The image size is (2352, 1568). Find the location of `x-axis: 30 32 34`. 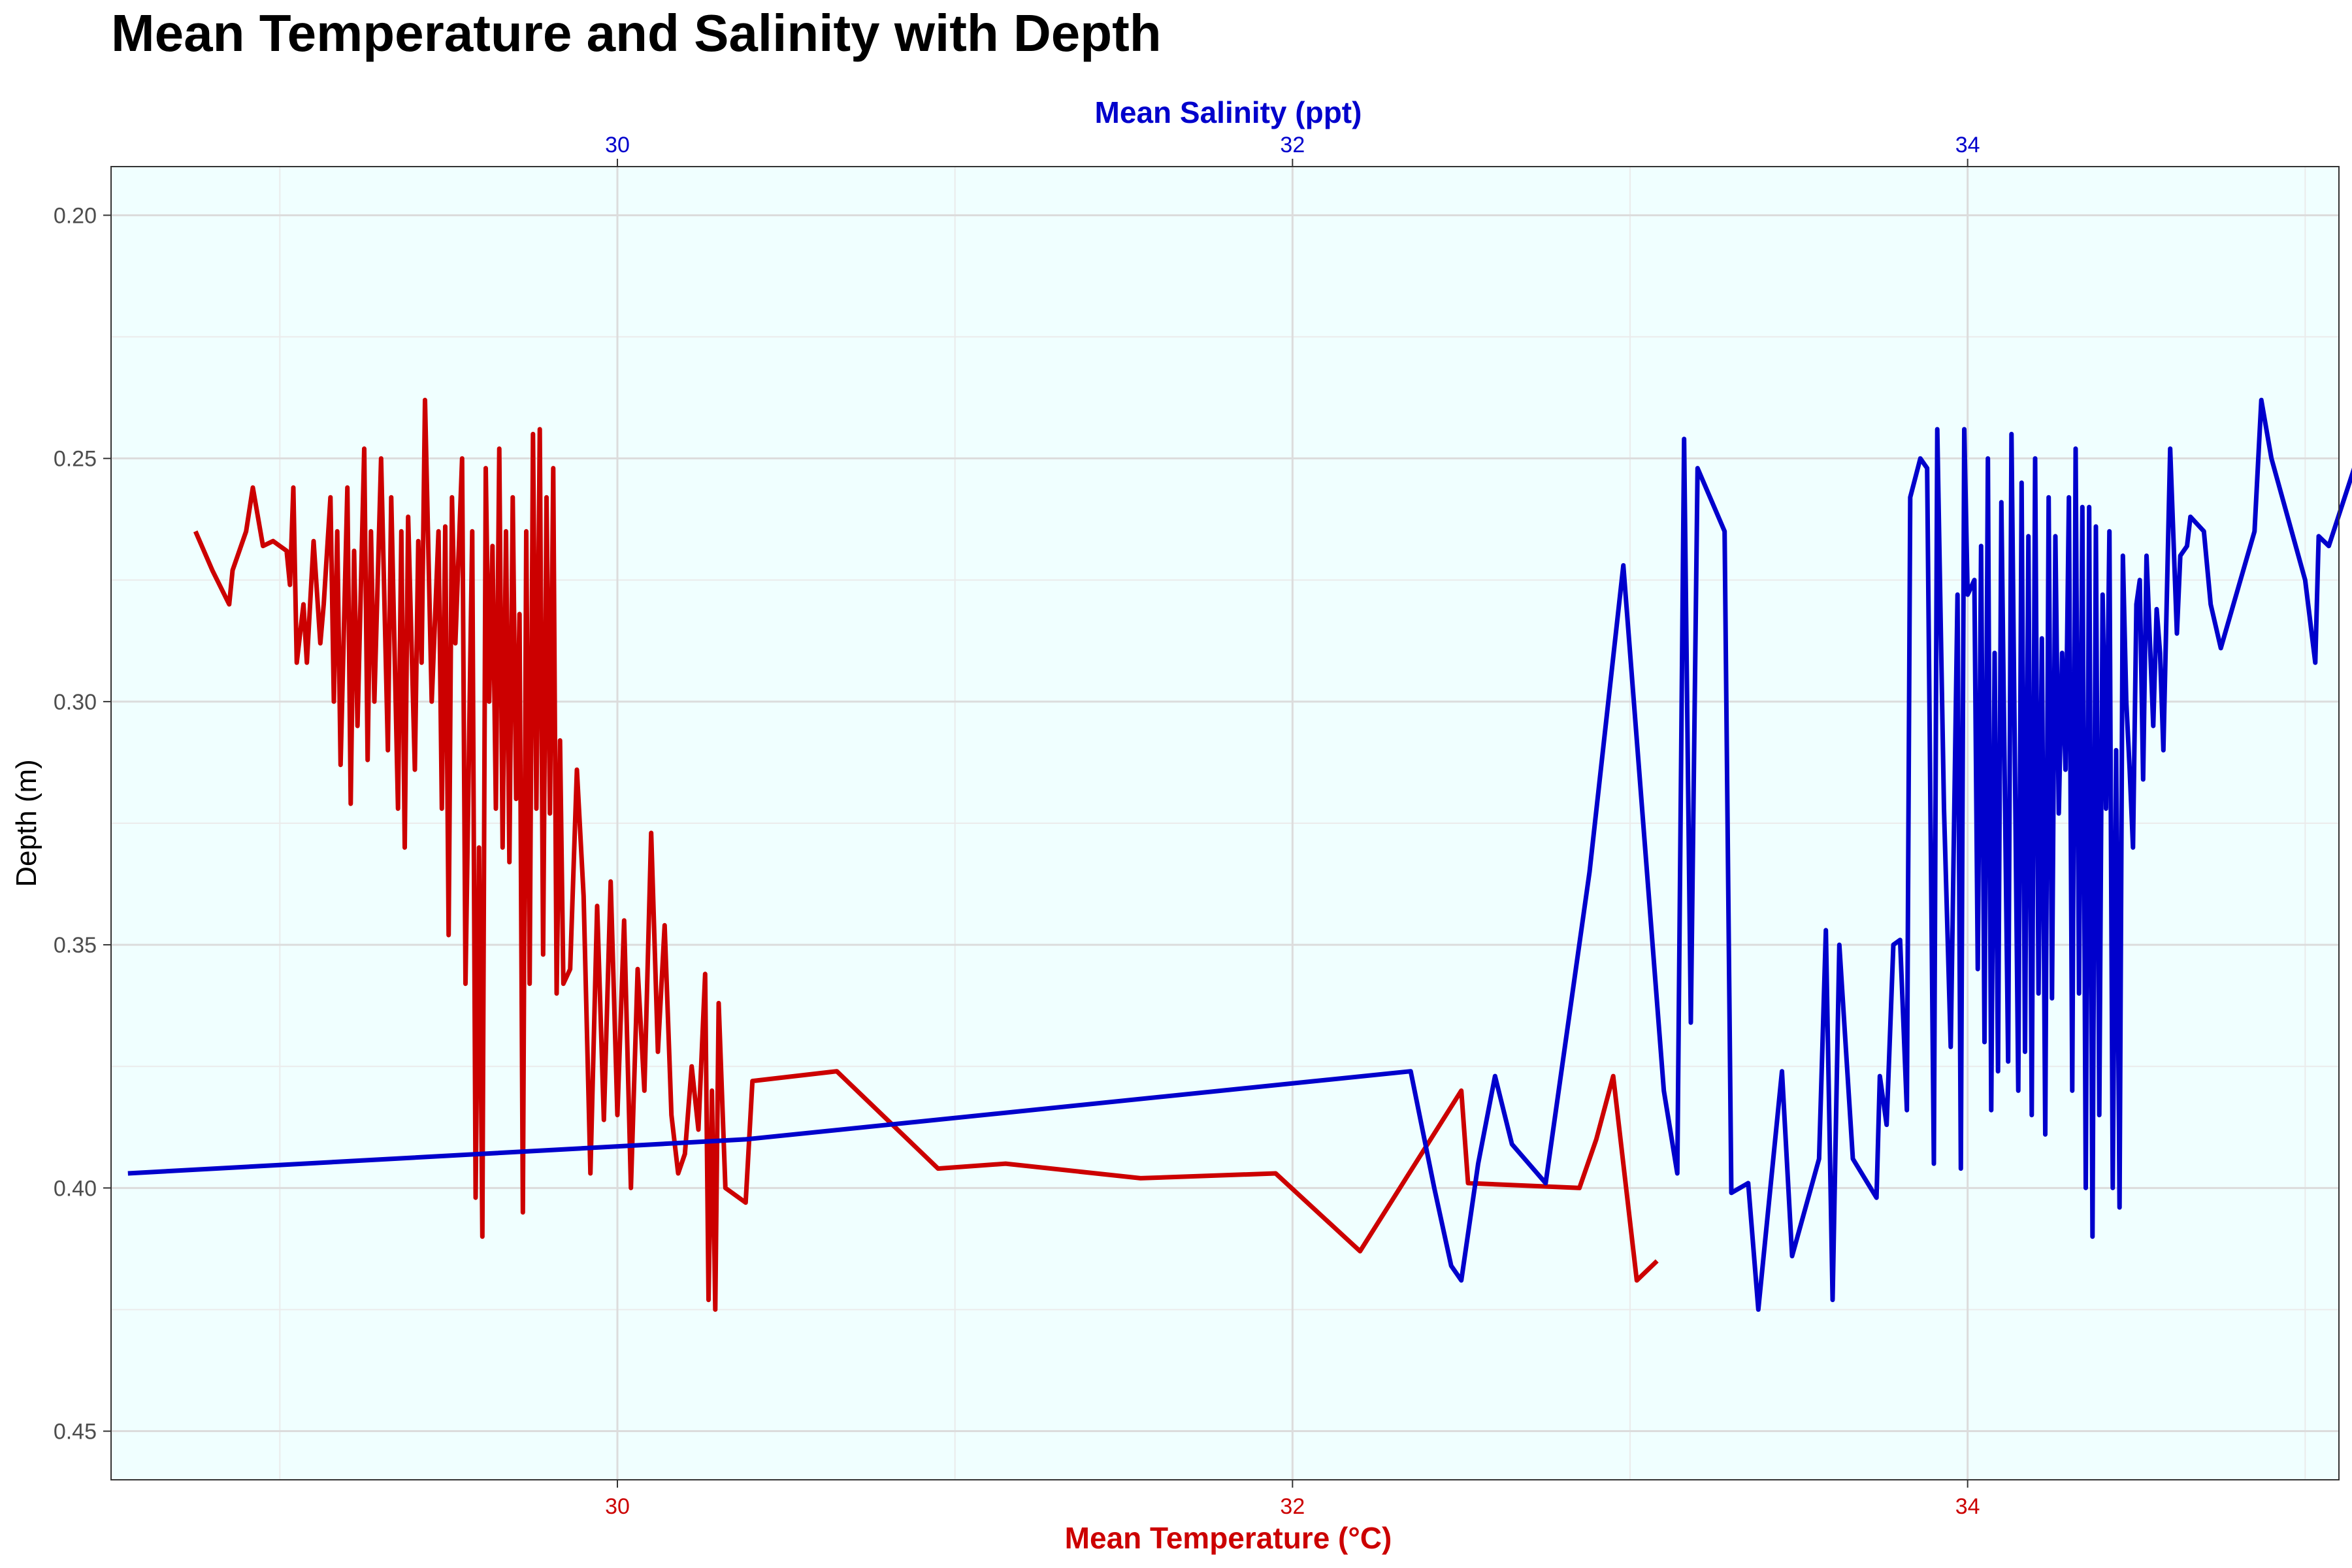

x-axis: 30 32 34 is located at coordinates (1292, 1499).